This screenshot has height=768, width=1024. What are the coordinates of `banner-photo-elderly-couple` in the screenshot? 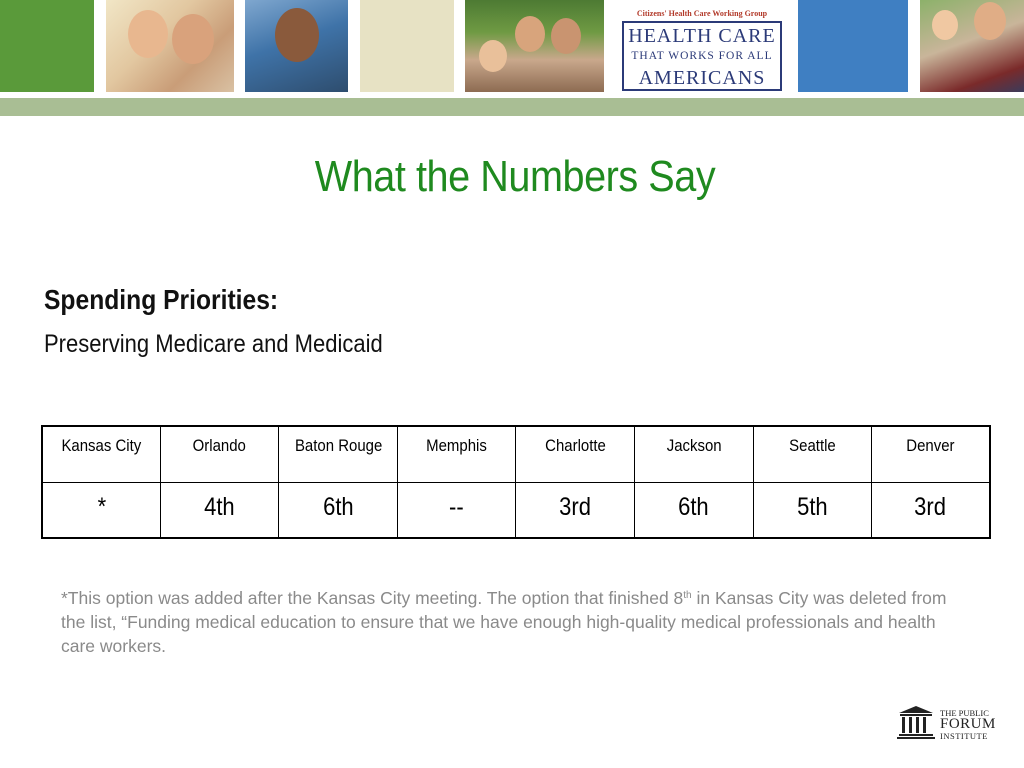 It's located at (170, 46).